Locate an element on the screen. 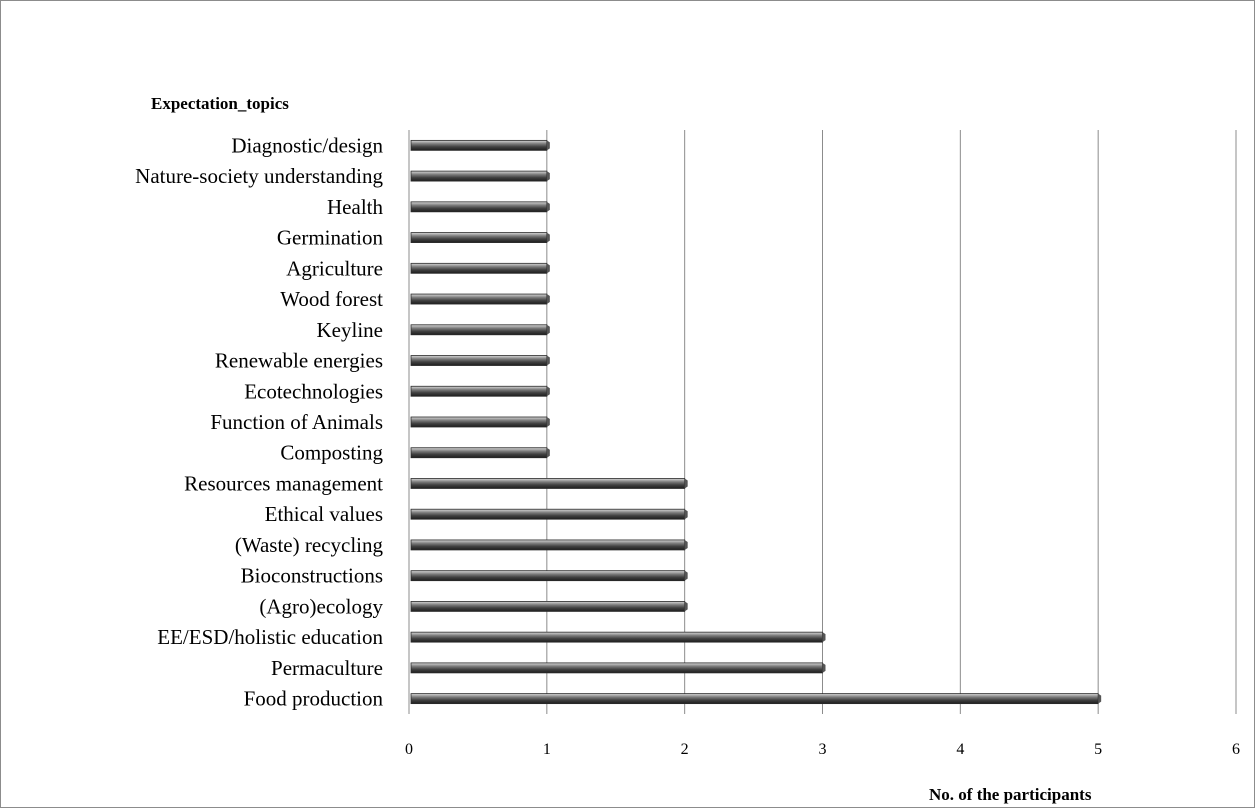  x-tick-labels: 0 1 2 3 4 5 6 is located at coordinates (822, 749).